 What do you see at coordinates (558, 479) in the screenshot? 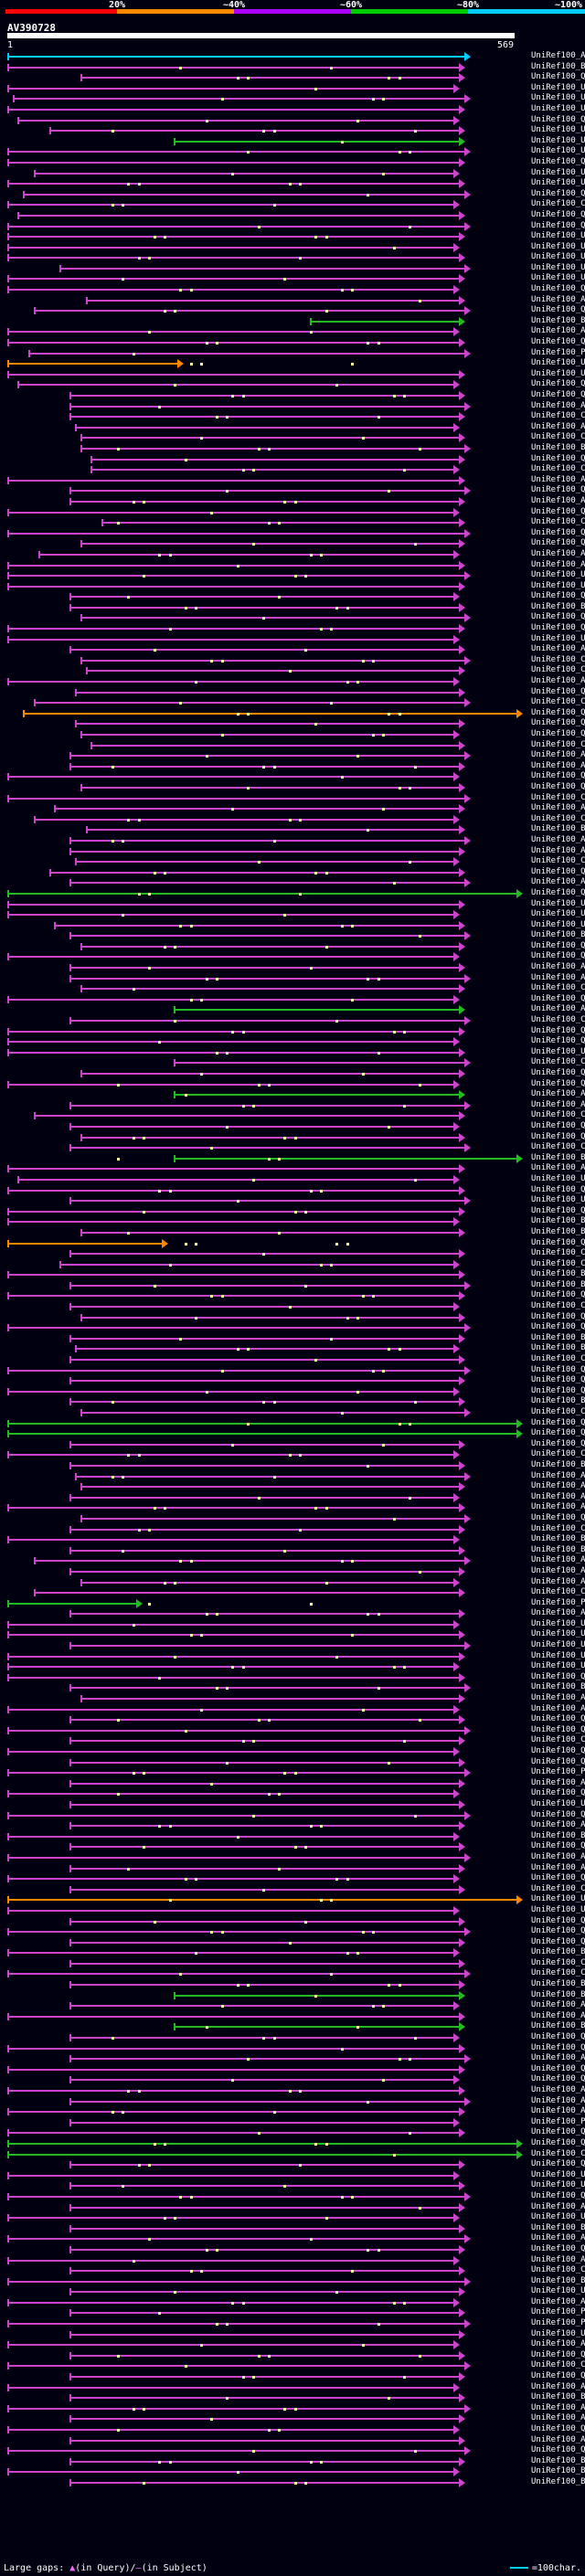
I see `hit-label: UniRef100_A61EF1` at bounding box center [558, 479].